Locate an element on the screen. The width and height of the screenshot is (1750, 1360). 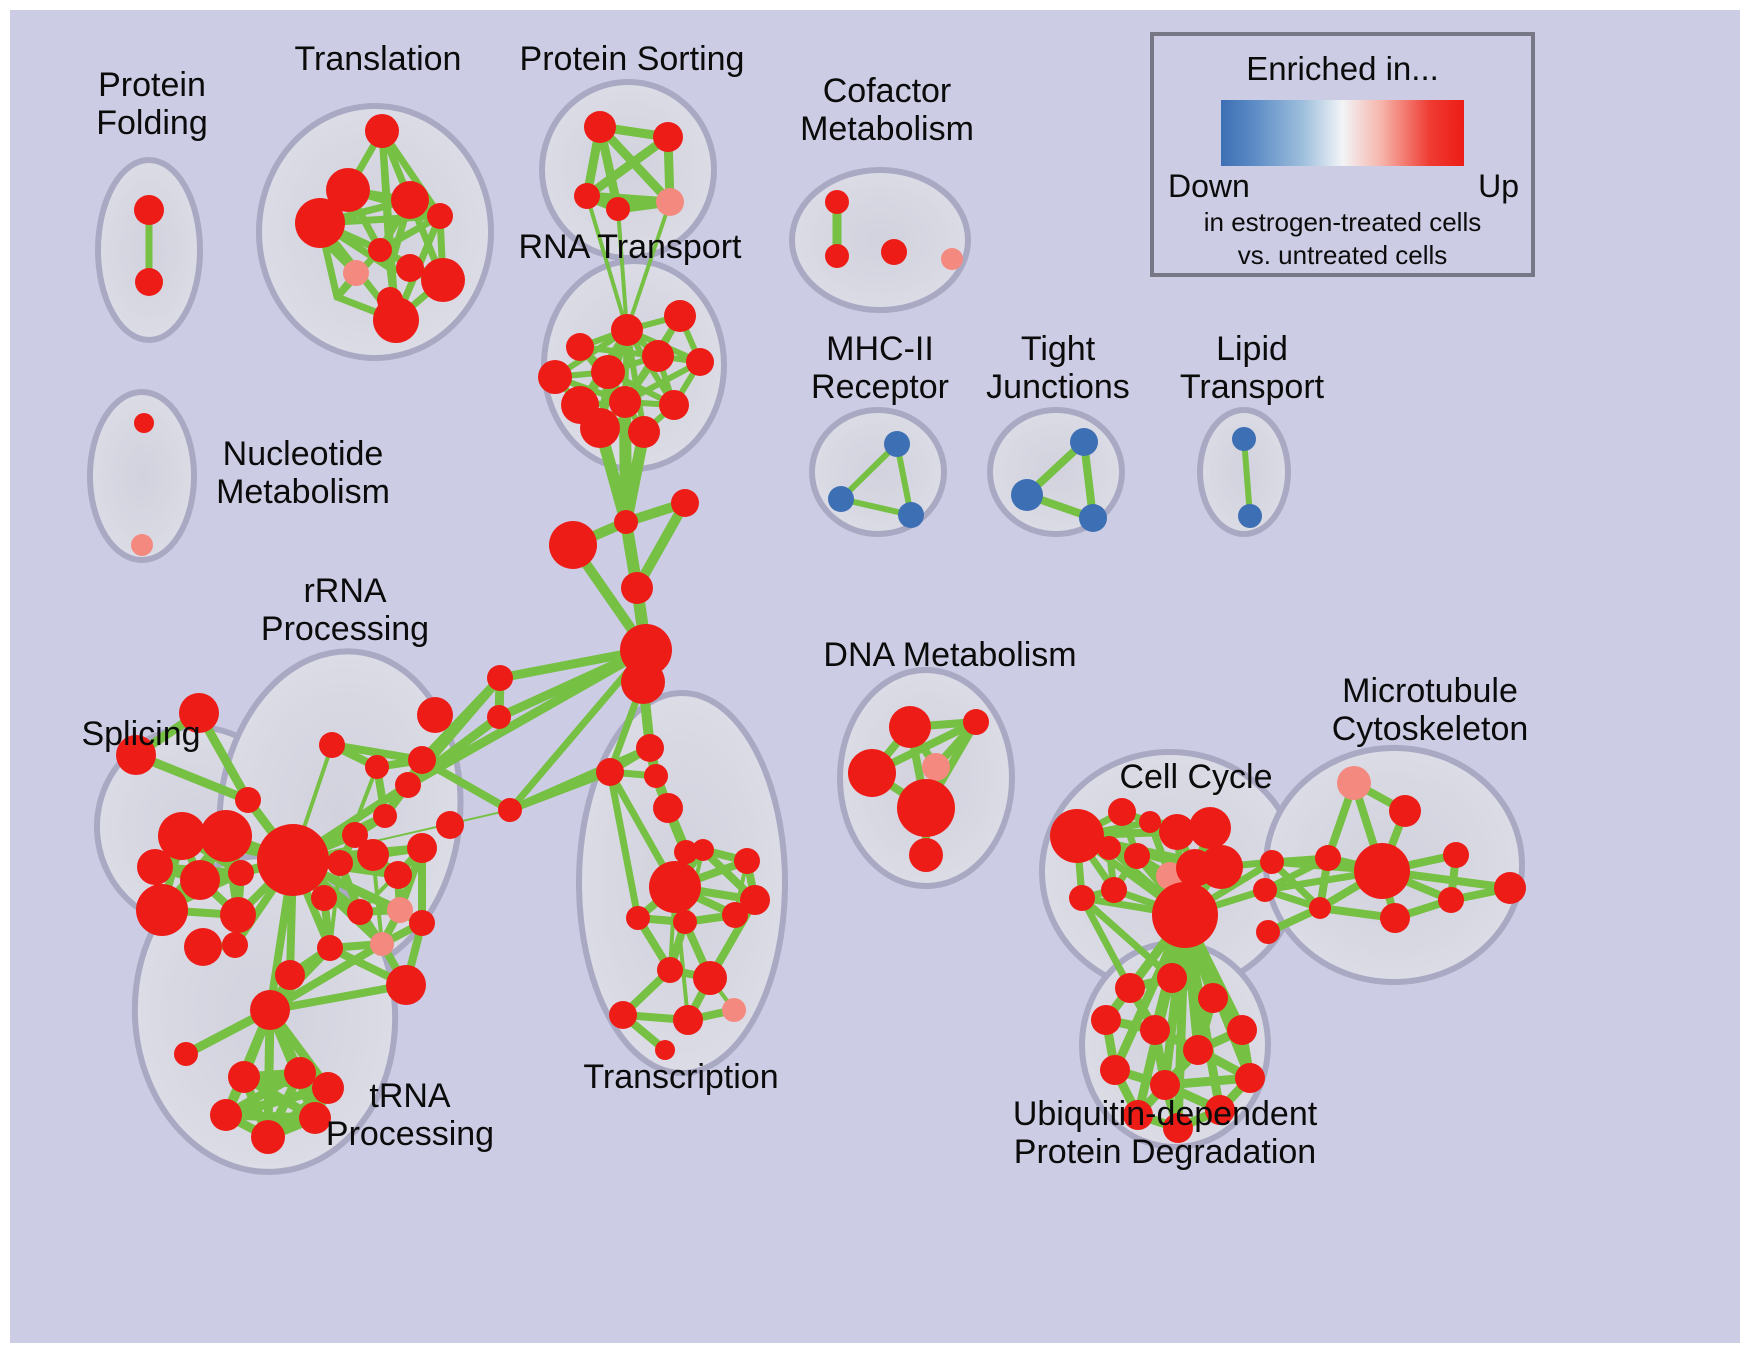
hull-mhc is located at coordinates (878, 472).